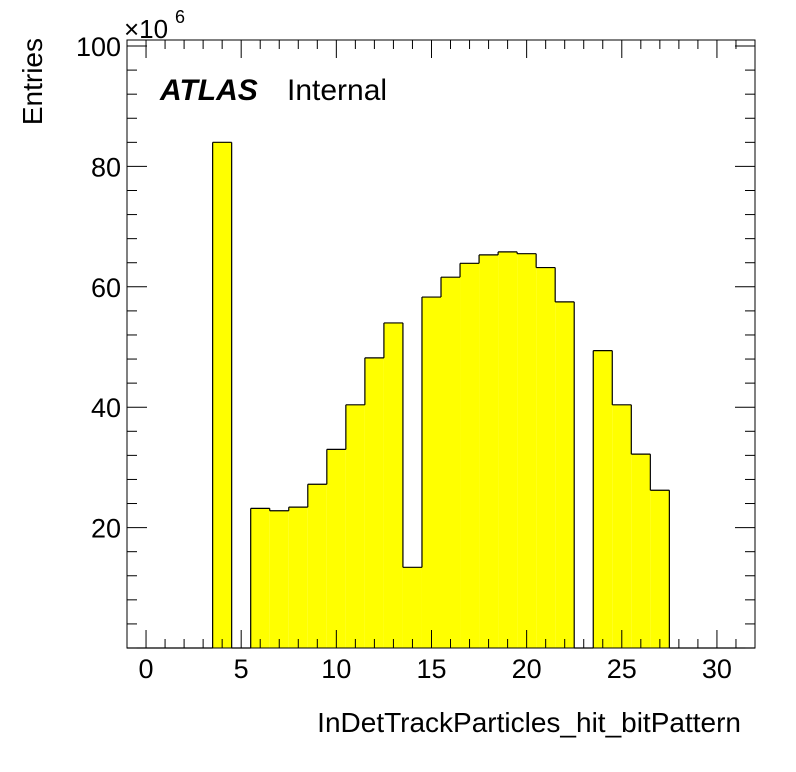 This screenshot has height=772, width=796. Describe the element at coordinates (241, 669) in the screenshot. I see `x-tick-label: 5` at that location.